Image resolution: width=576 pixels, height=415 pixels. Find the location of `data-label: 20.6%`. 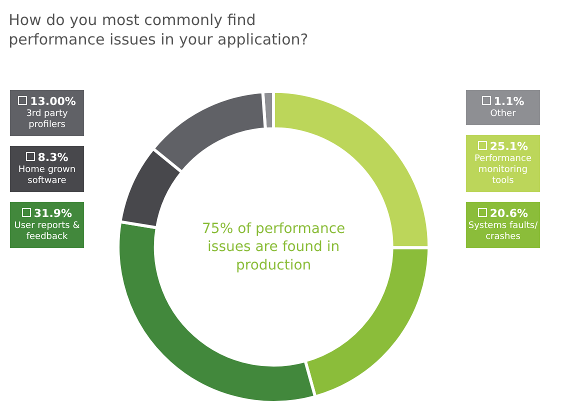

data-label: 20.6% is located at coordinates (509, 214).